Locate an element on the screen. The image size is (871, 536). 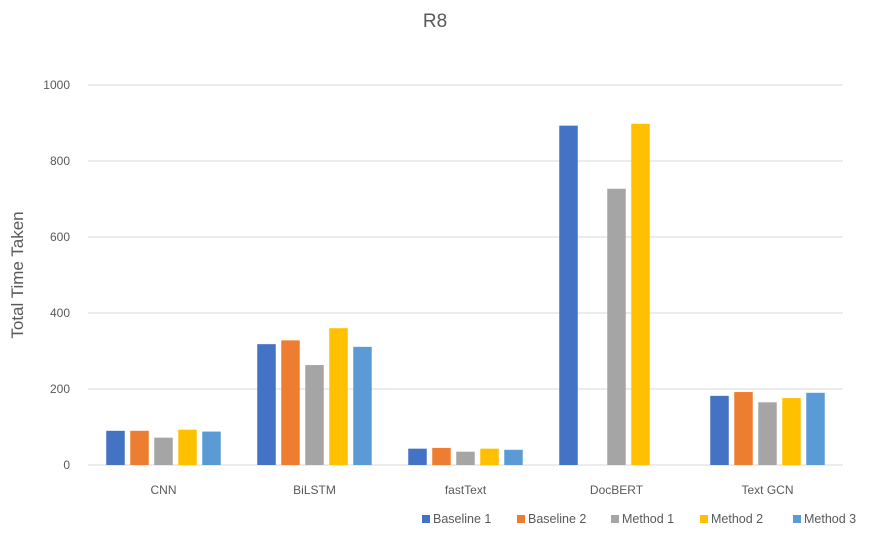
y-tick-label: 0 is located at coordinates (66, 465).